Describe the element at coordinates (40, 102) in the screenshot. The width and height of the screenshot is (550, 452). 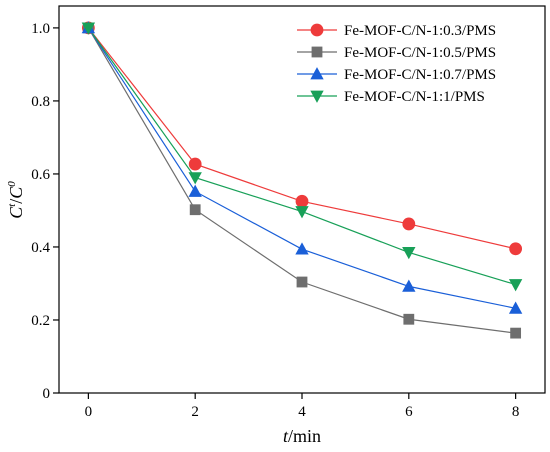
I see `y-tick-label: 0.8` at that location.